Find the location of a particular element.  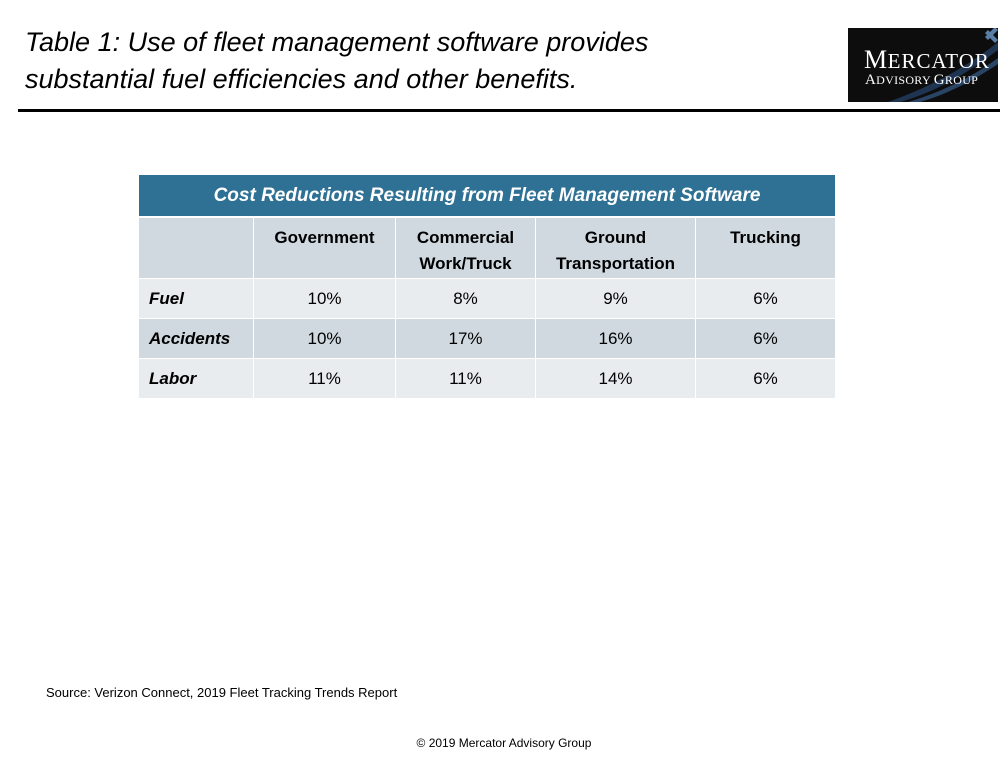

logo-swoosh-graphic is located at coordinates (943, 65).